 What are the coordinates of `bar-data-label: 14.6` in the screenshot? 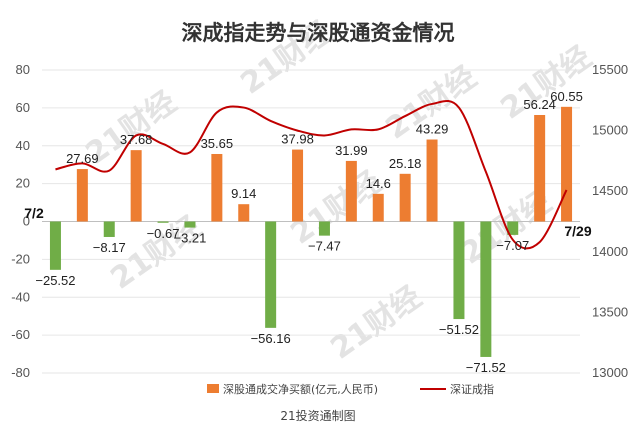 It's located at (378, 183).